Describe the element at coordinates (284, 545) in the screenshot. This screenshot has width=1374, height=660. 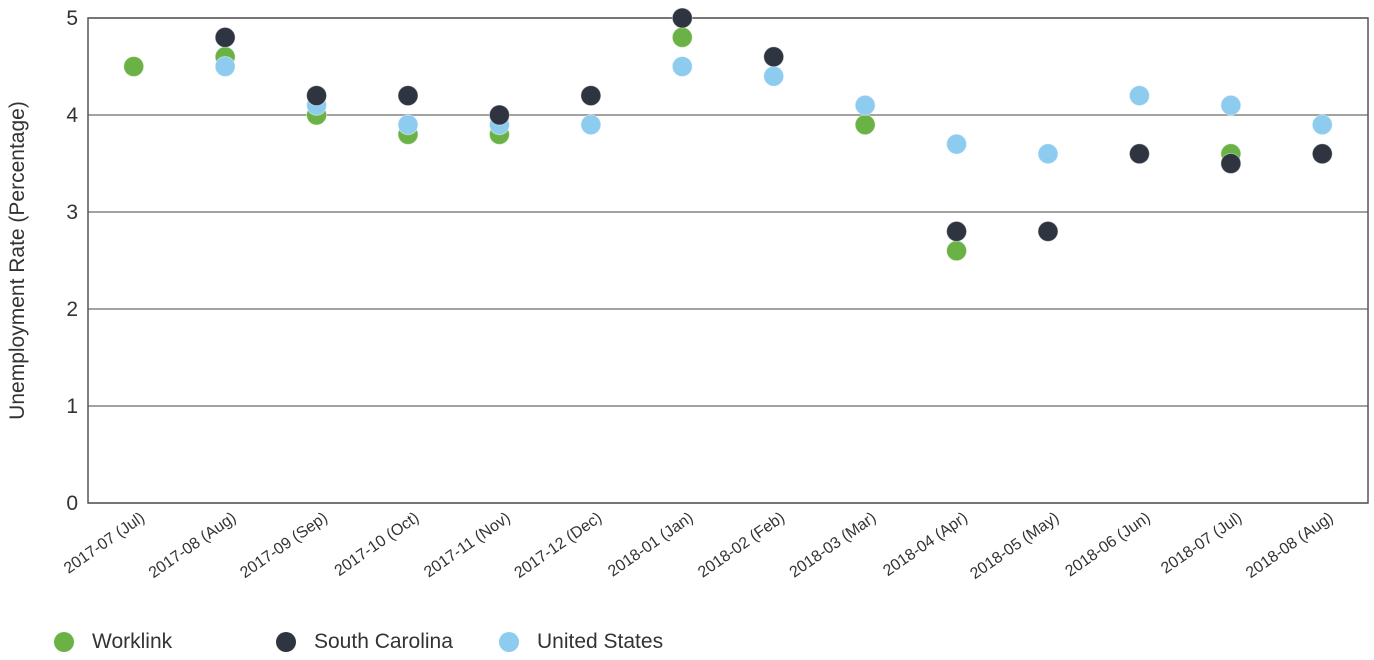
I see `x-tick-label: 2017-09 (Sep)` at that location.